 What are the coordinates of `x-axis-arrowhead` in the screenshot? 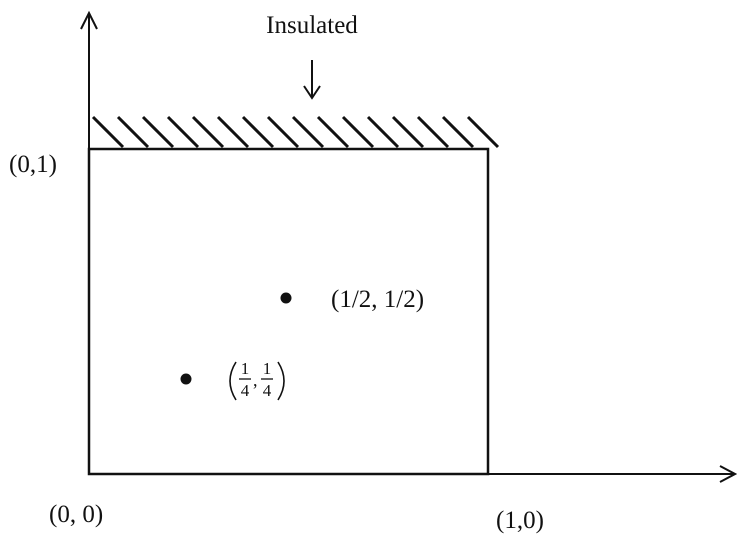 It's located at (728, 474).